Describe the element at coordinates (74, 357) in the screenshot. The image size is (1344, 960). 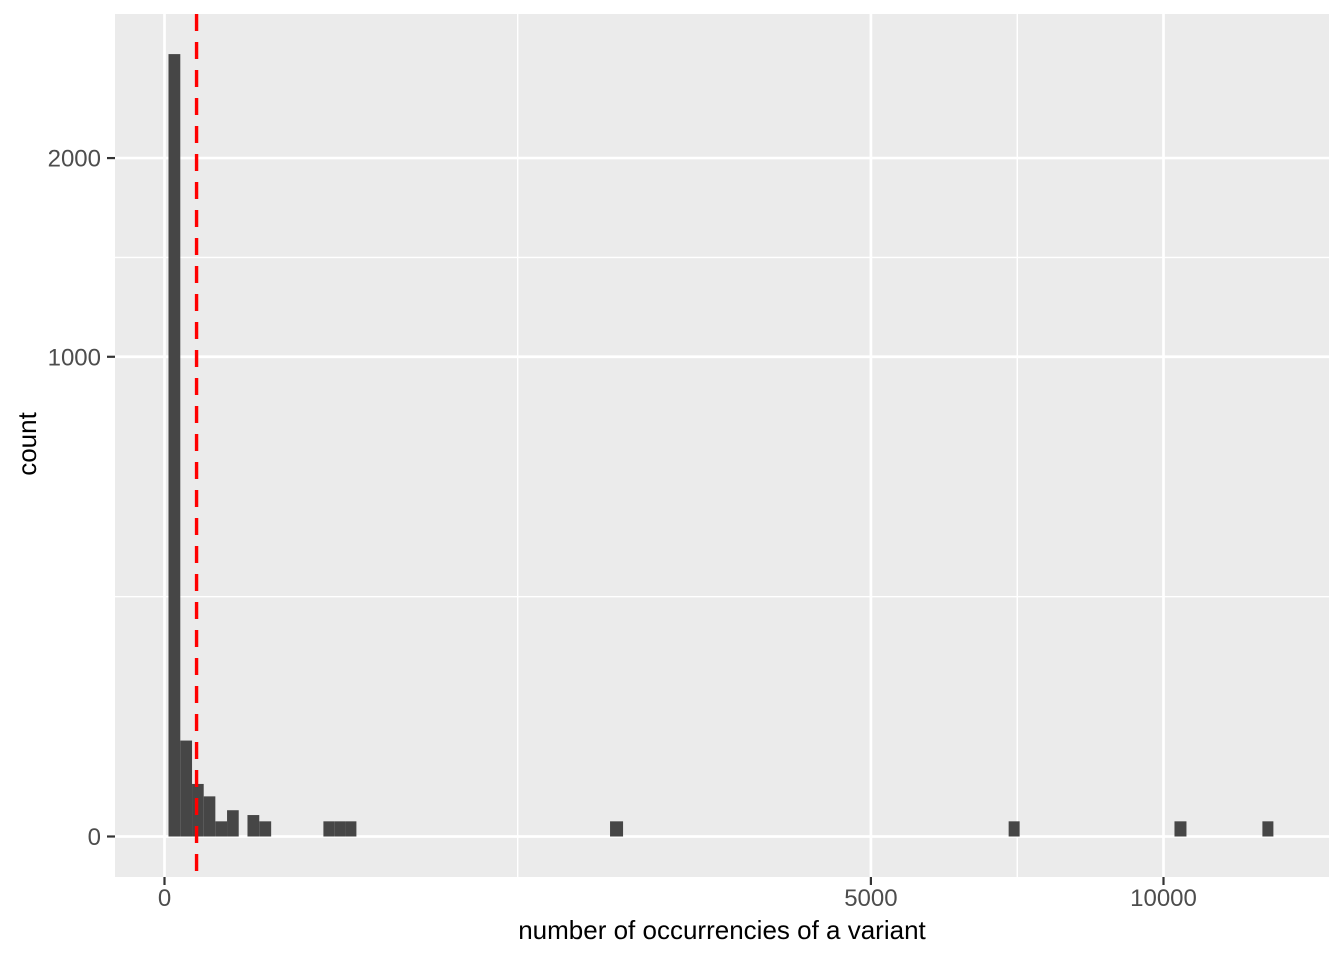
I see `y-tick-label: 1000` at that location.